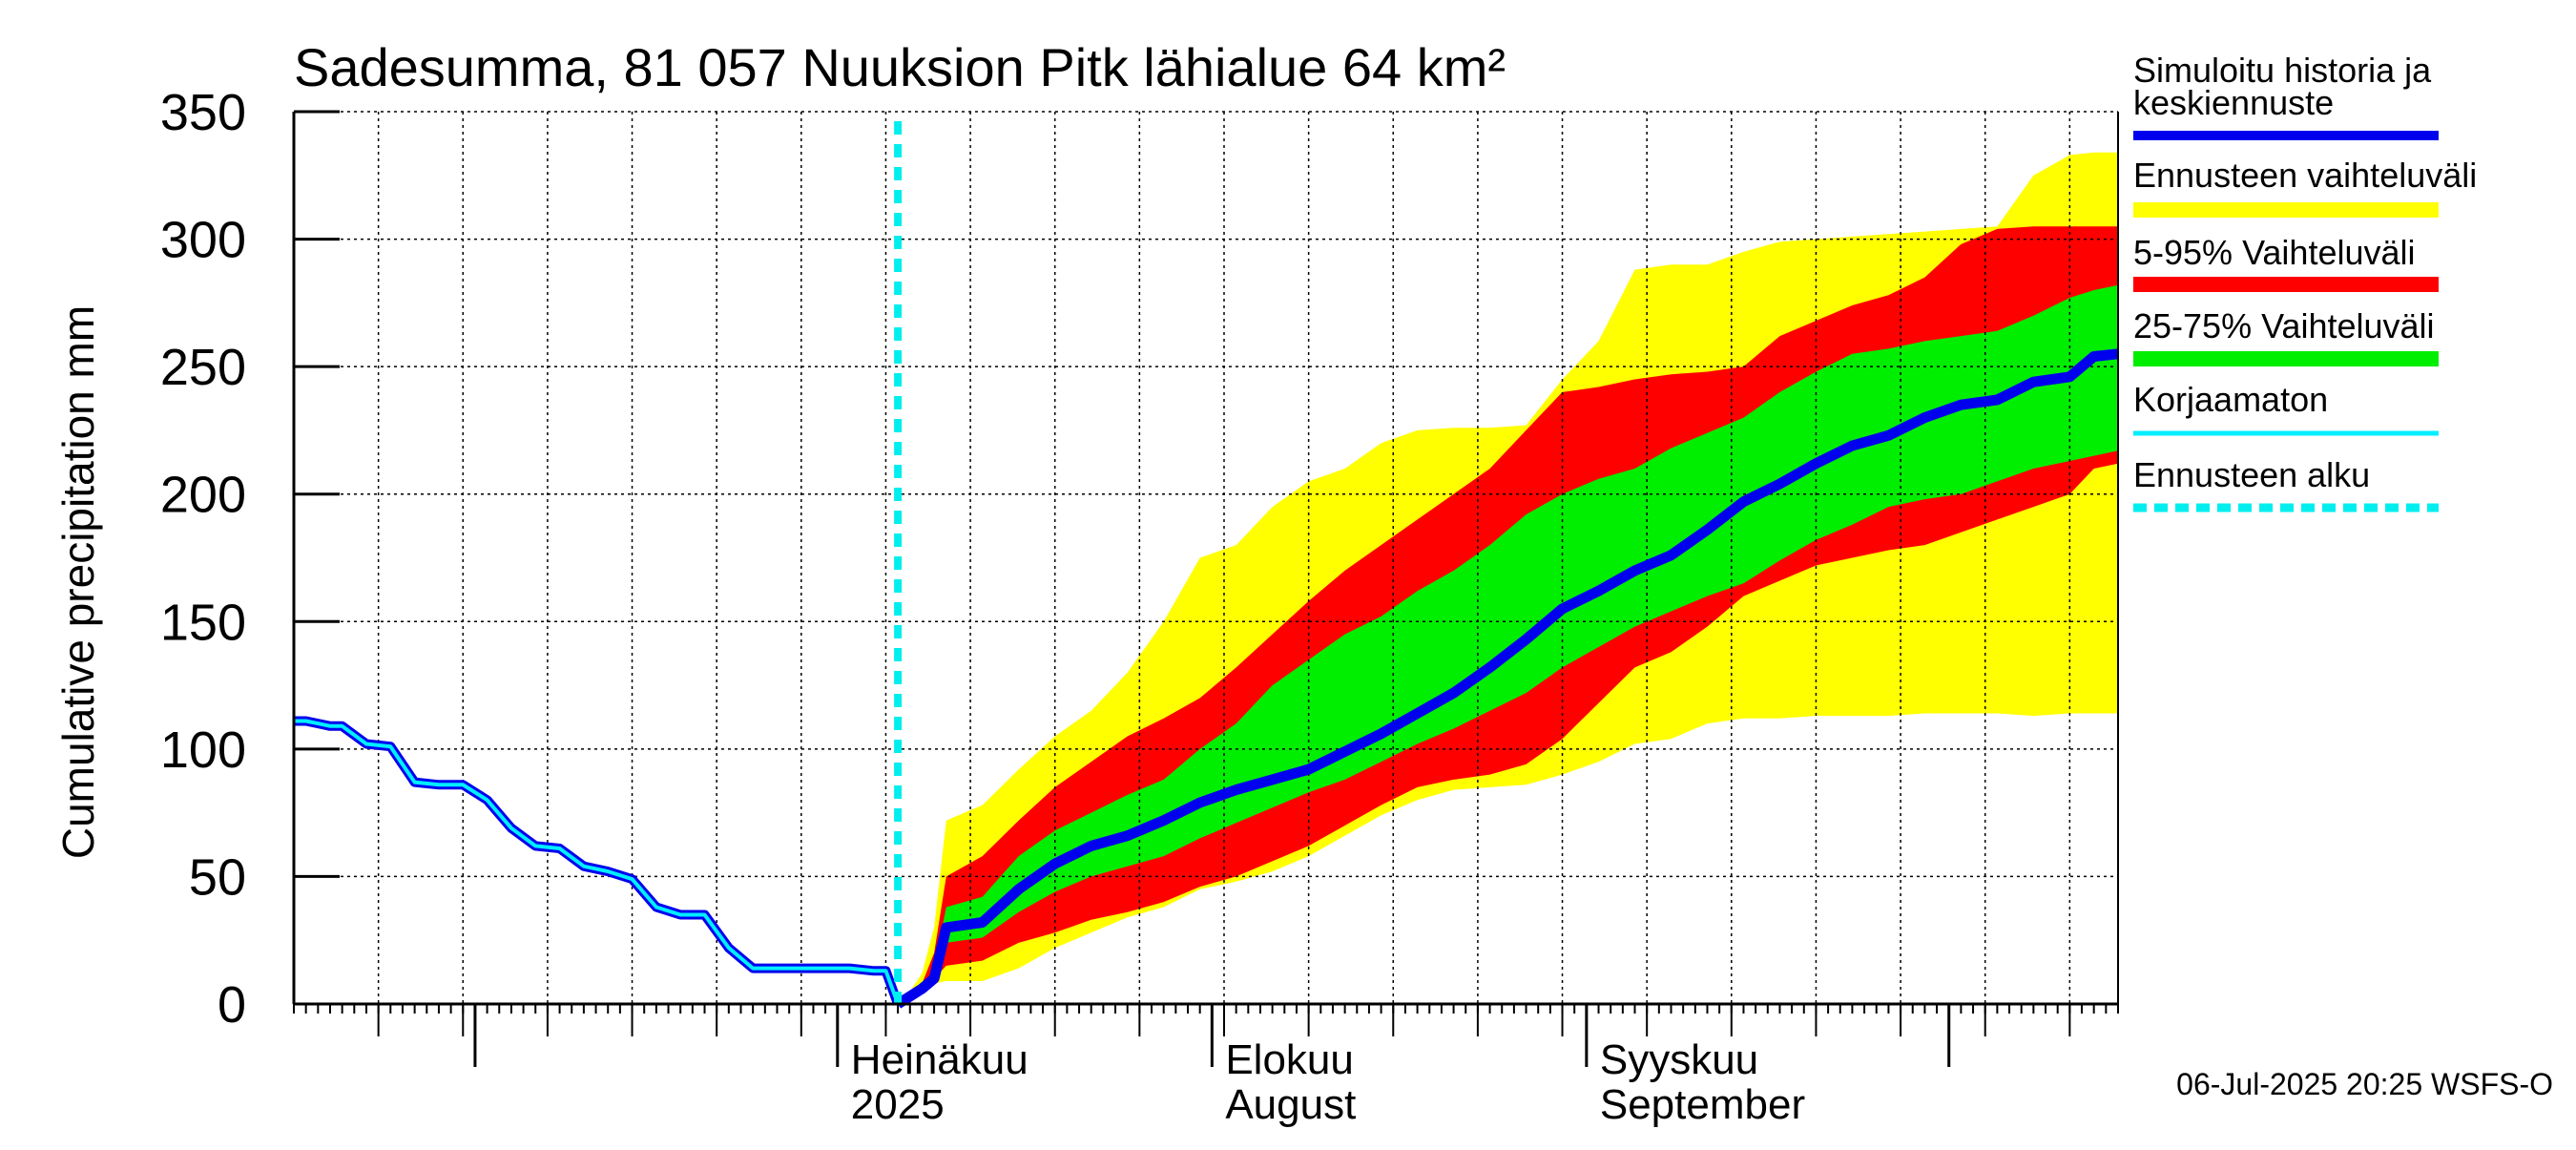  What do you see at coordinates (2364, 1084) in the screenshot?
I see `footer-timestamp: 06-Jul-2025 20:25 WSFS-O` at bounding box center [2364, 1084].